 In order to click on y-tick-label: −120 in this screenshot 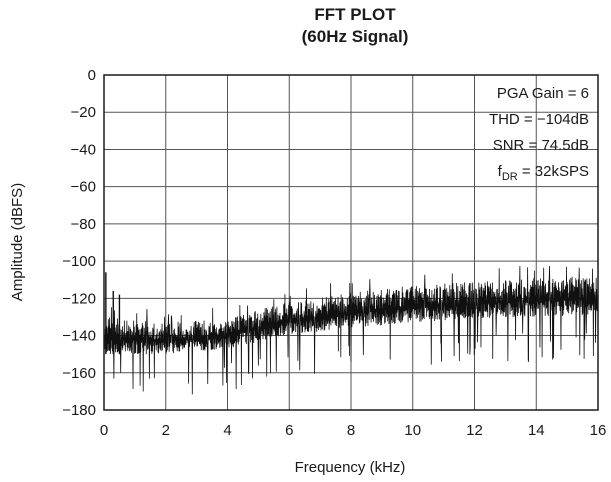, I will do `click(79, 298)`.